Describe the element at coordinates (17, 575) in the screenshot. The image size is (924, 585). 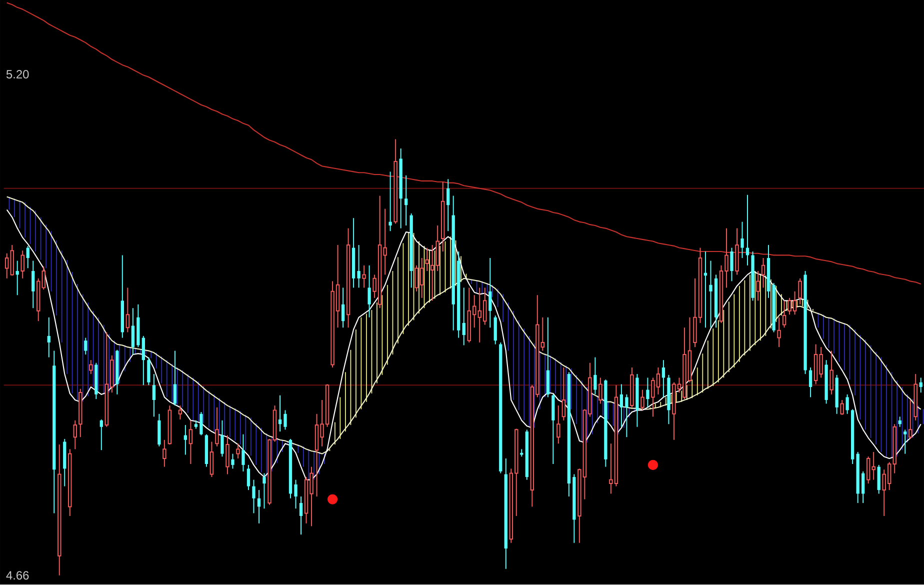
I see `y-tick-label: 4.66` at that location.